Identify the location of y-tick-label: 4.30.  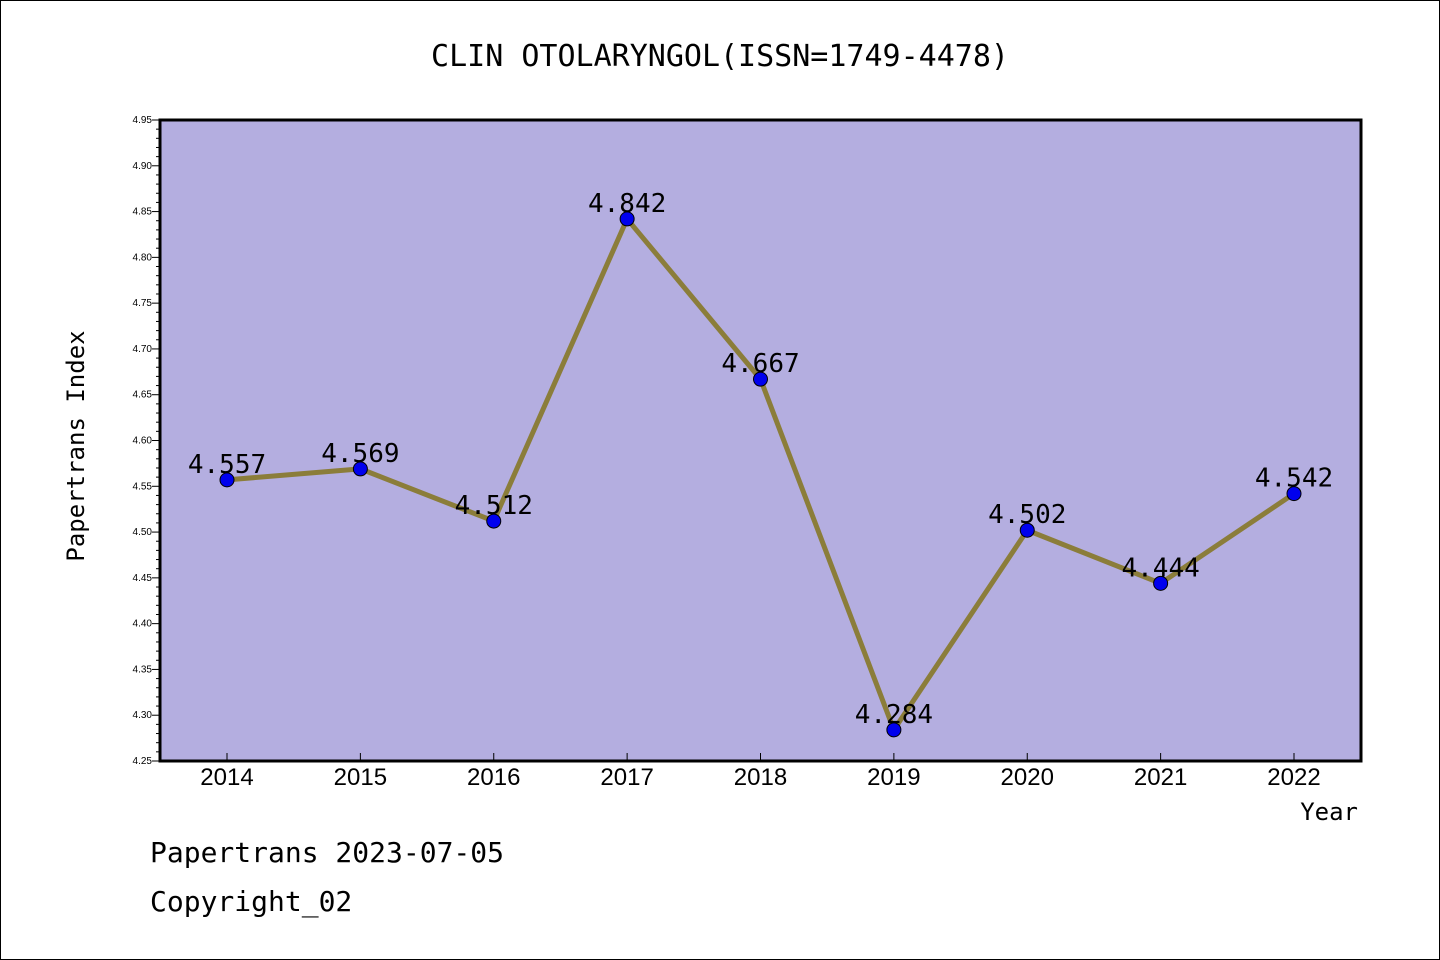
(143, 715).